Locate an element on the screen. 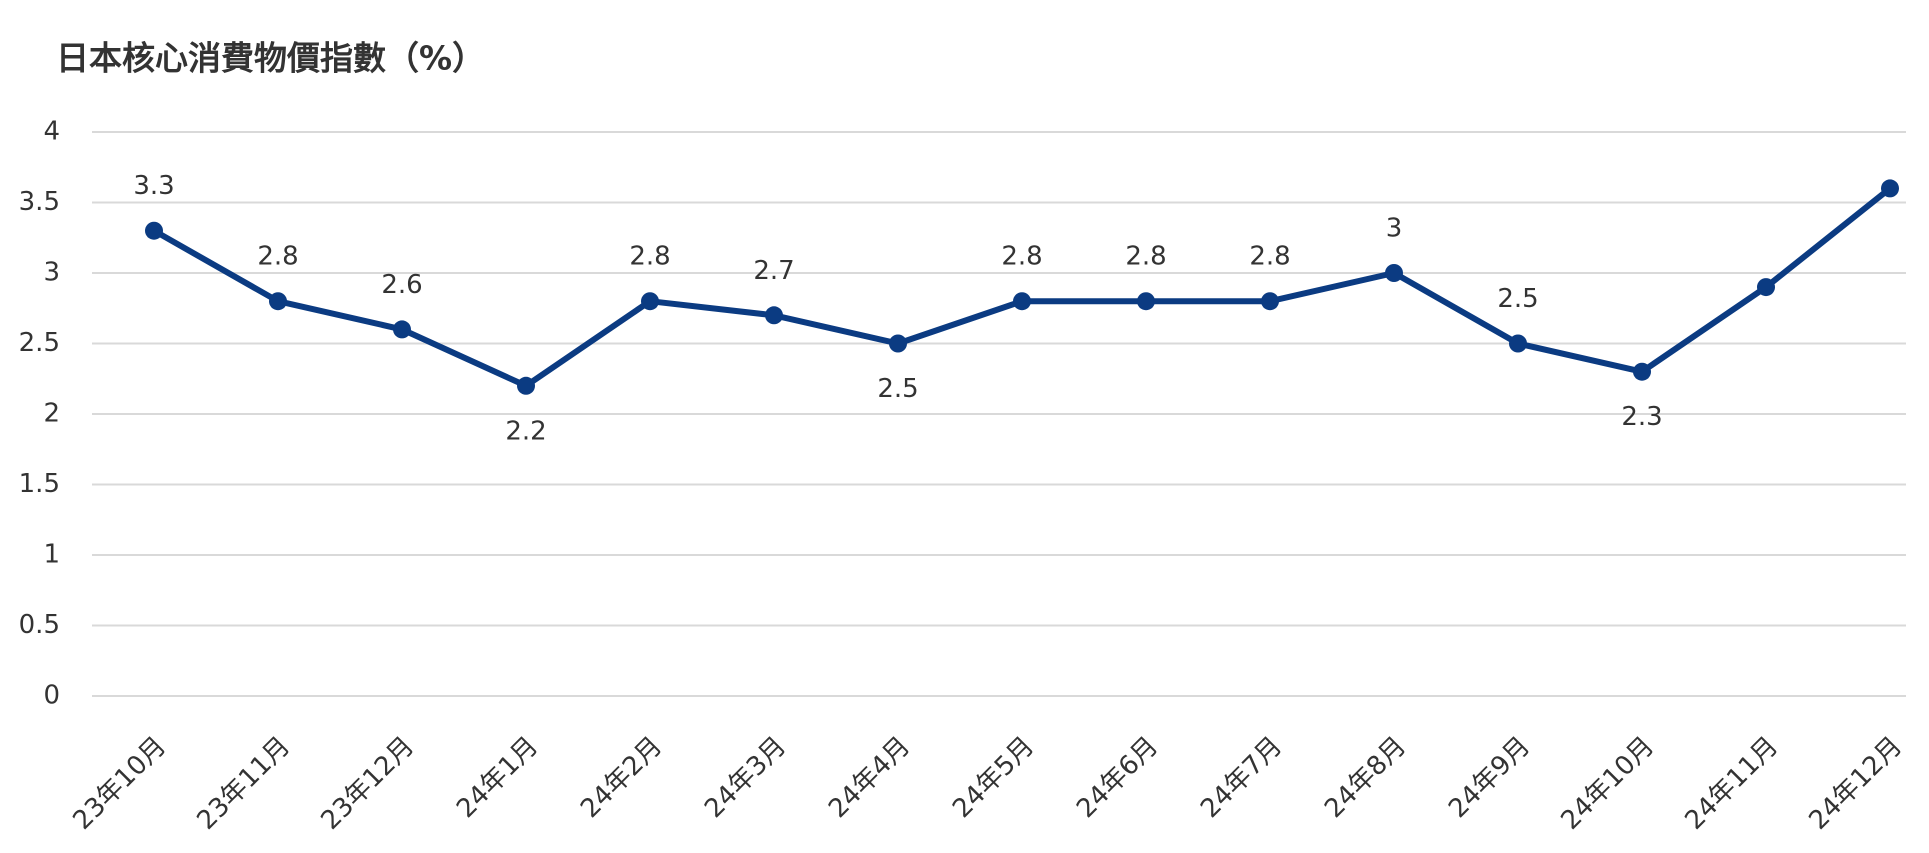  y-tick-label: 1 is located at coordinates (51, 555).